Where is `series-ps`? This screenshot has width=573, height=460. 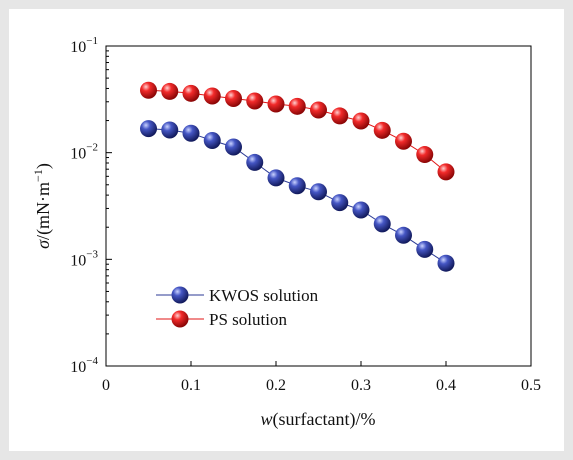 series-ps is located at coordinates (297, 131).